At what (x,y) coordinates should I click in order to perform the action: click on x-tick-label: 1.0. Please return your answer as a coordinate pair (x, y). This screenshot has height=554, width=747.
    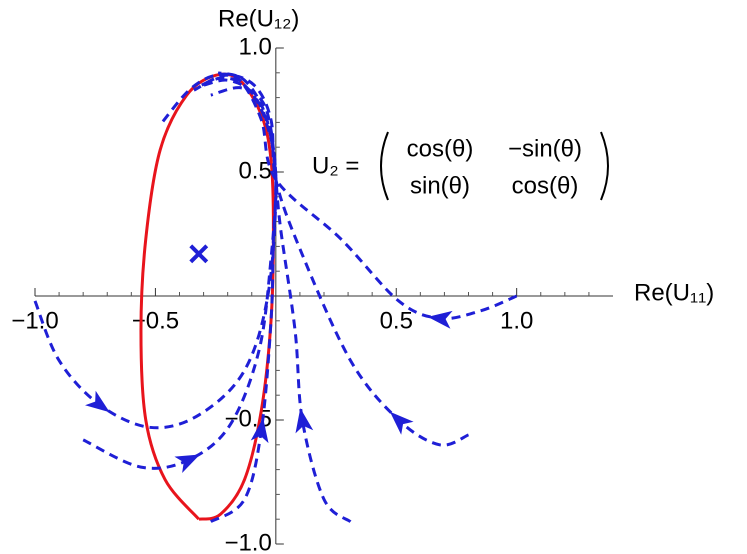
    Looking at the image, I should click on (516, 320).